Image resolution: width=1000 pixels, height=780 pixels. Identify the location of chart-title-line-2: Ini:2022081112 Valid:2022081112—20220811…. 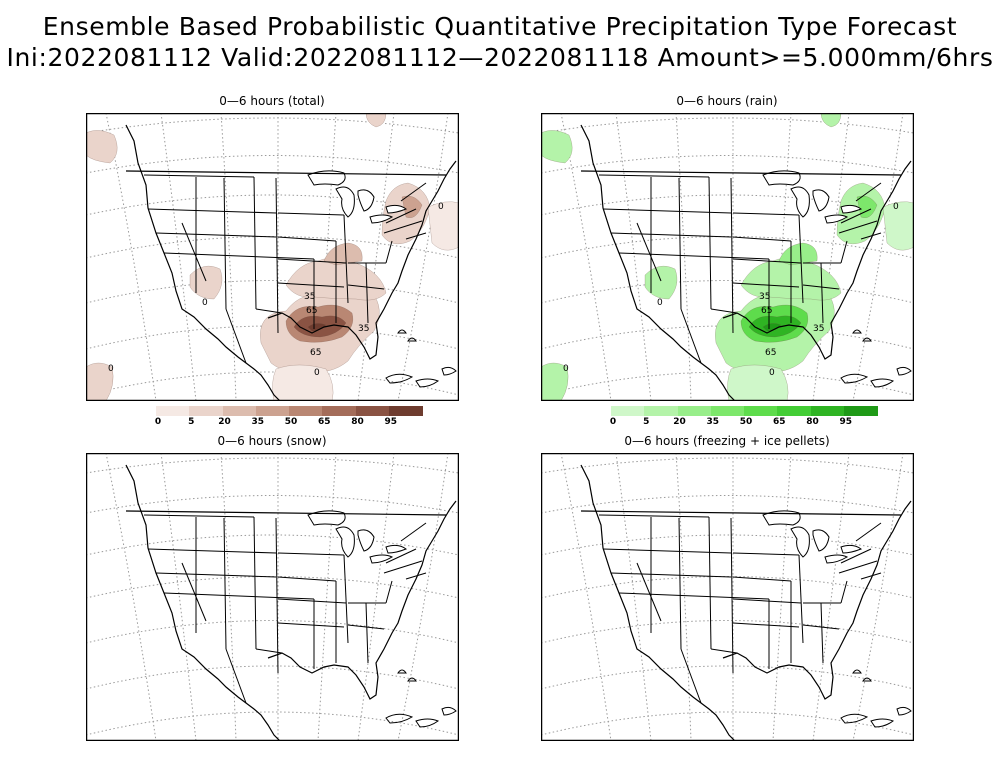
(500, 57).